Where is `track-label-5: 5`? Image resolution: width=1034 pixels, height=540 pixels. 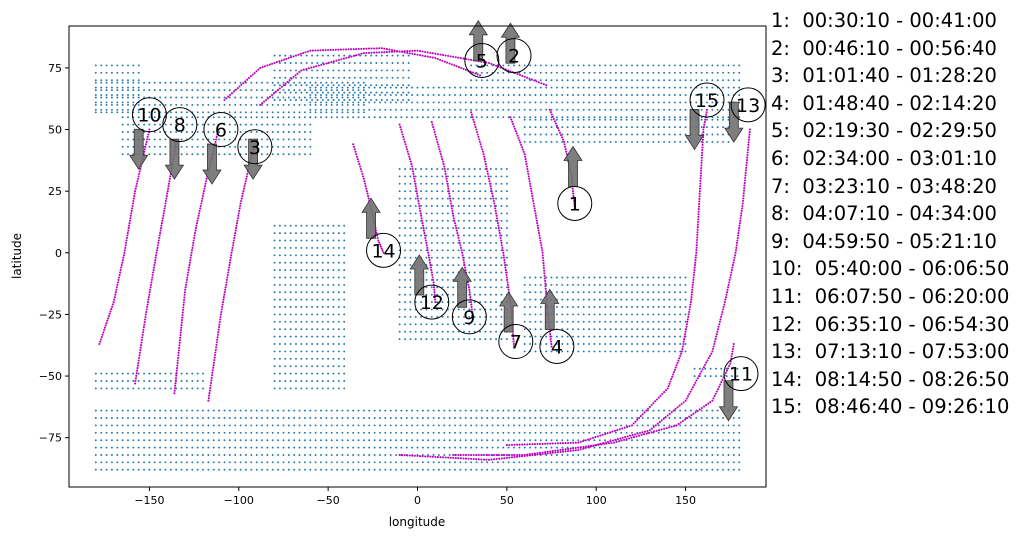 track-label-5: 5 is located at coordinates (482, 61).